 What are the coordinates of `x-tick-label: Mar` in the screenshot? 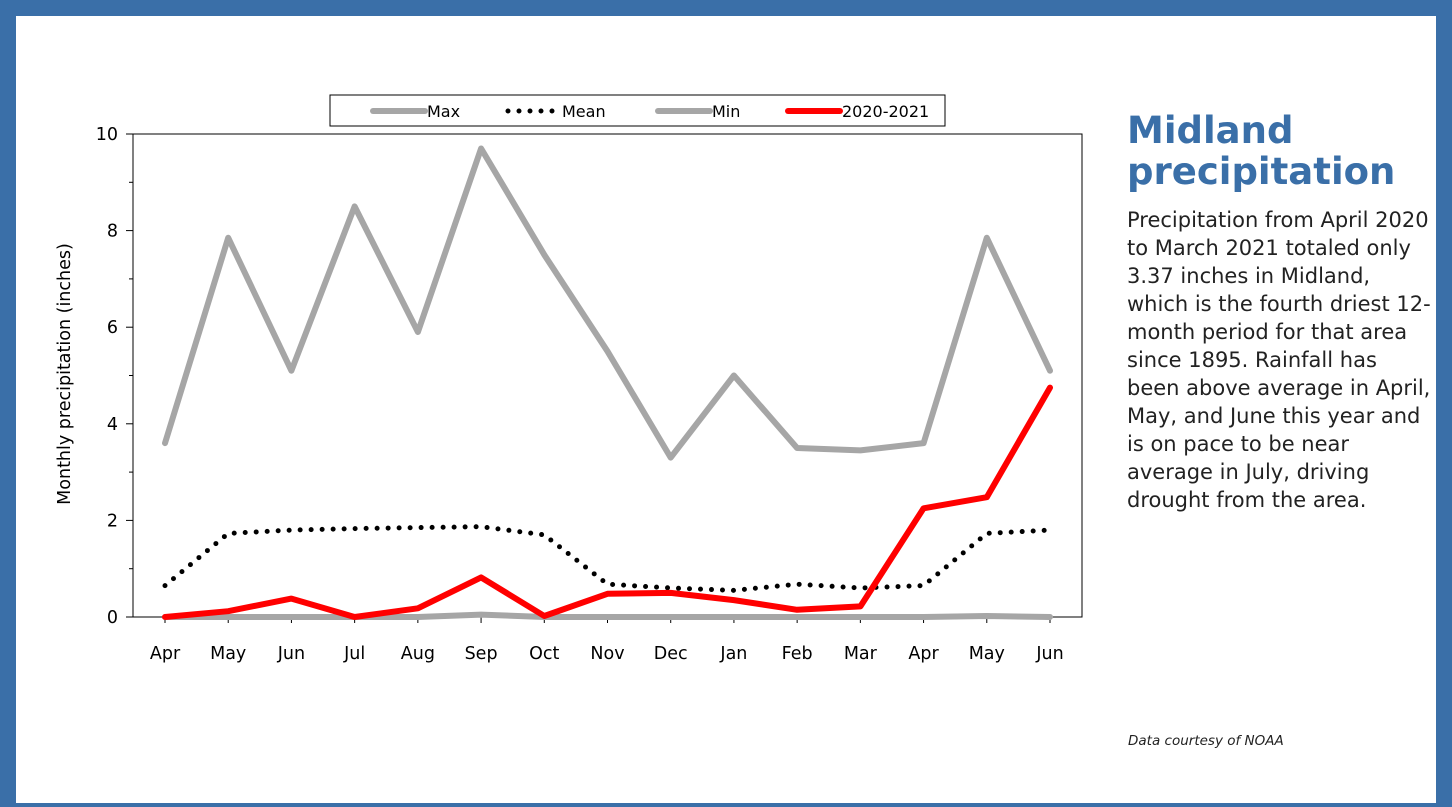 It's located at (861, 654).